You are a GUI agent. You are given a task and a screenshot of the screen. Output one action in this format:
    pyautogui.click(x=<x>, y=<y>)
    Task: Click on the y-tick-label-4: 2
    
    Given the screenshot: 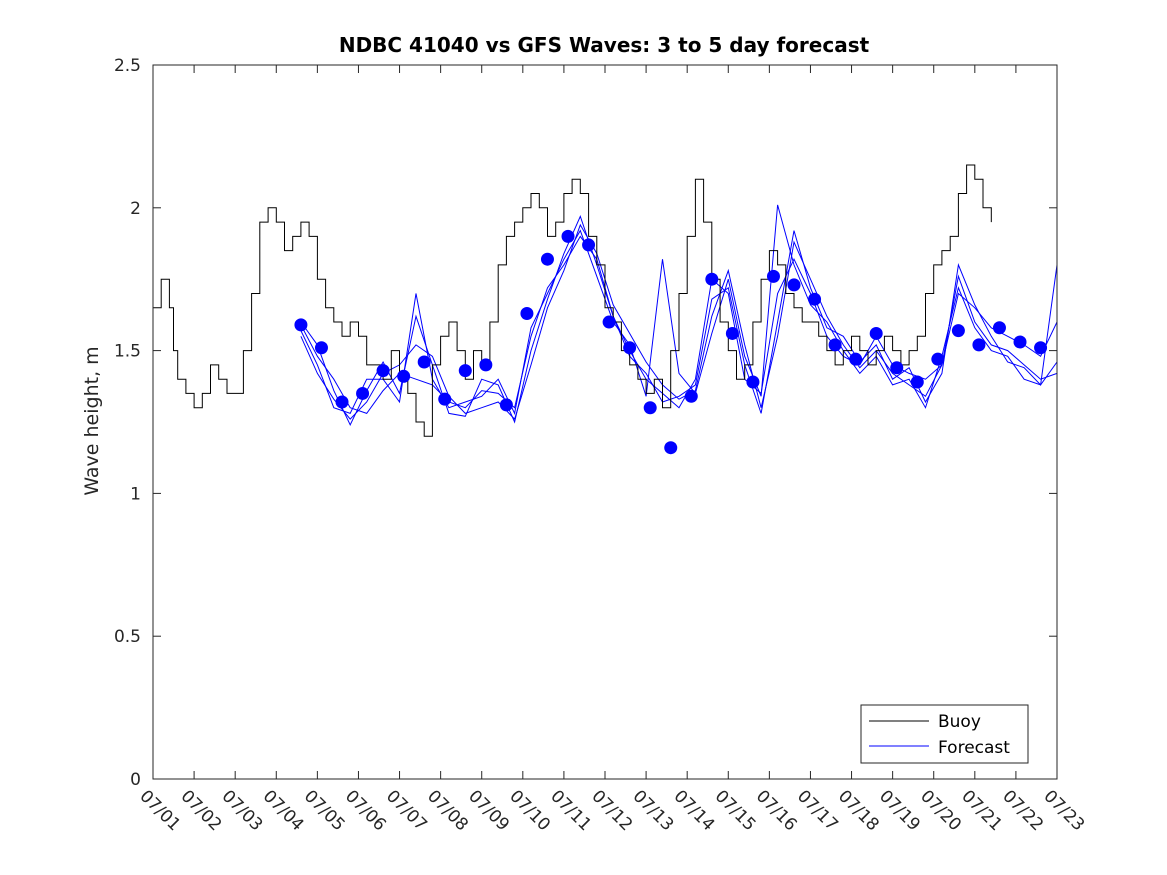 What is the action you would take?
    pyautogui.click(x=135, y=209)
    